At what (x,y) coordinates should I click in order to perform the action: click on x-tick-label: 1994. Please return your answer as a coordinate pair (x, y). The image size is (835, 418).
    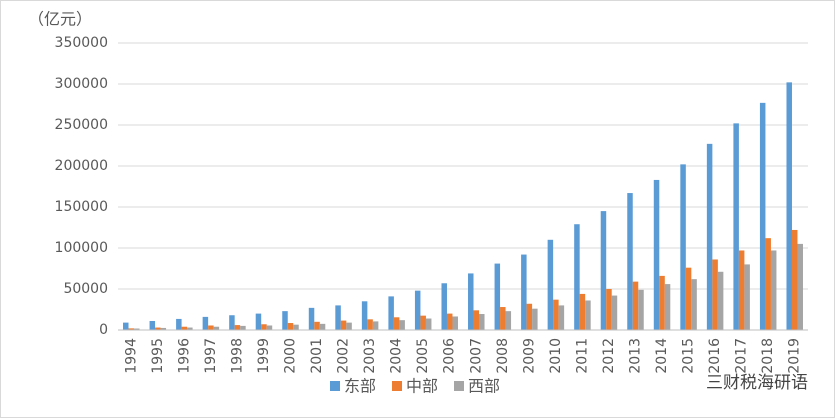
    Looking at the image, I should click on (131, 356).